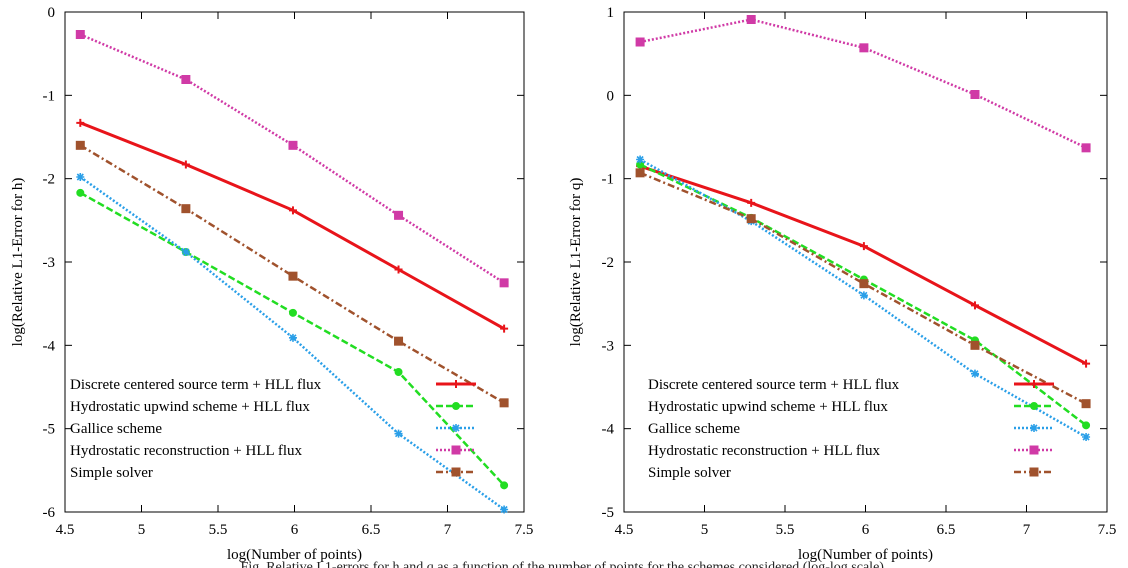 The height and width of the screenshot is (568, 1128). Describe the element at coordinates (142, 530) in the screenshot. I see `x-tick-label: 5` at that location.